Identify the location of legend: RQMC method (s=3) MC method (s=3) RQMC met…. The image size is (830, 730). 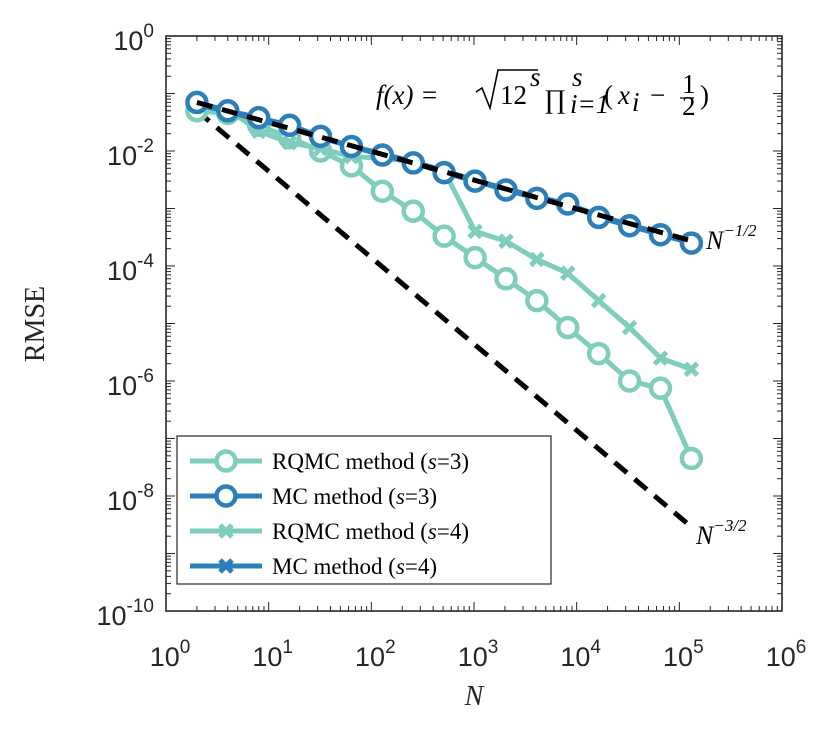
(364, 510).